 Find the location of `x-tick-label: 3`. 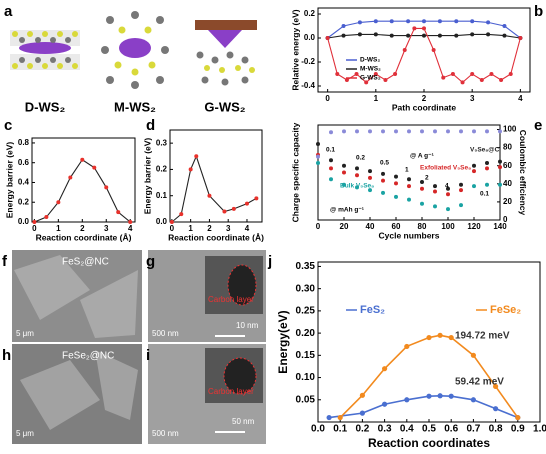

x-tick-label: 3 is located at coordinates (106, 228).